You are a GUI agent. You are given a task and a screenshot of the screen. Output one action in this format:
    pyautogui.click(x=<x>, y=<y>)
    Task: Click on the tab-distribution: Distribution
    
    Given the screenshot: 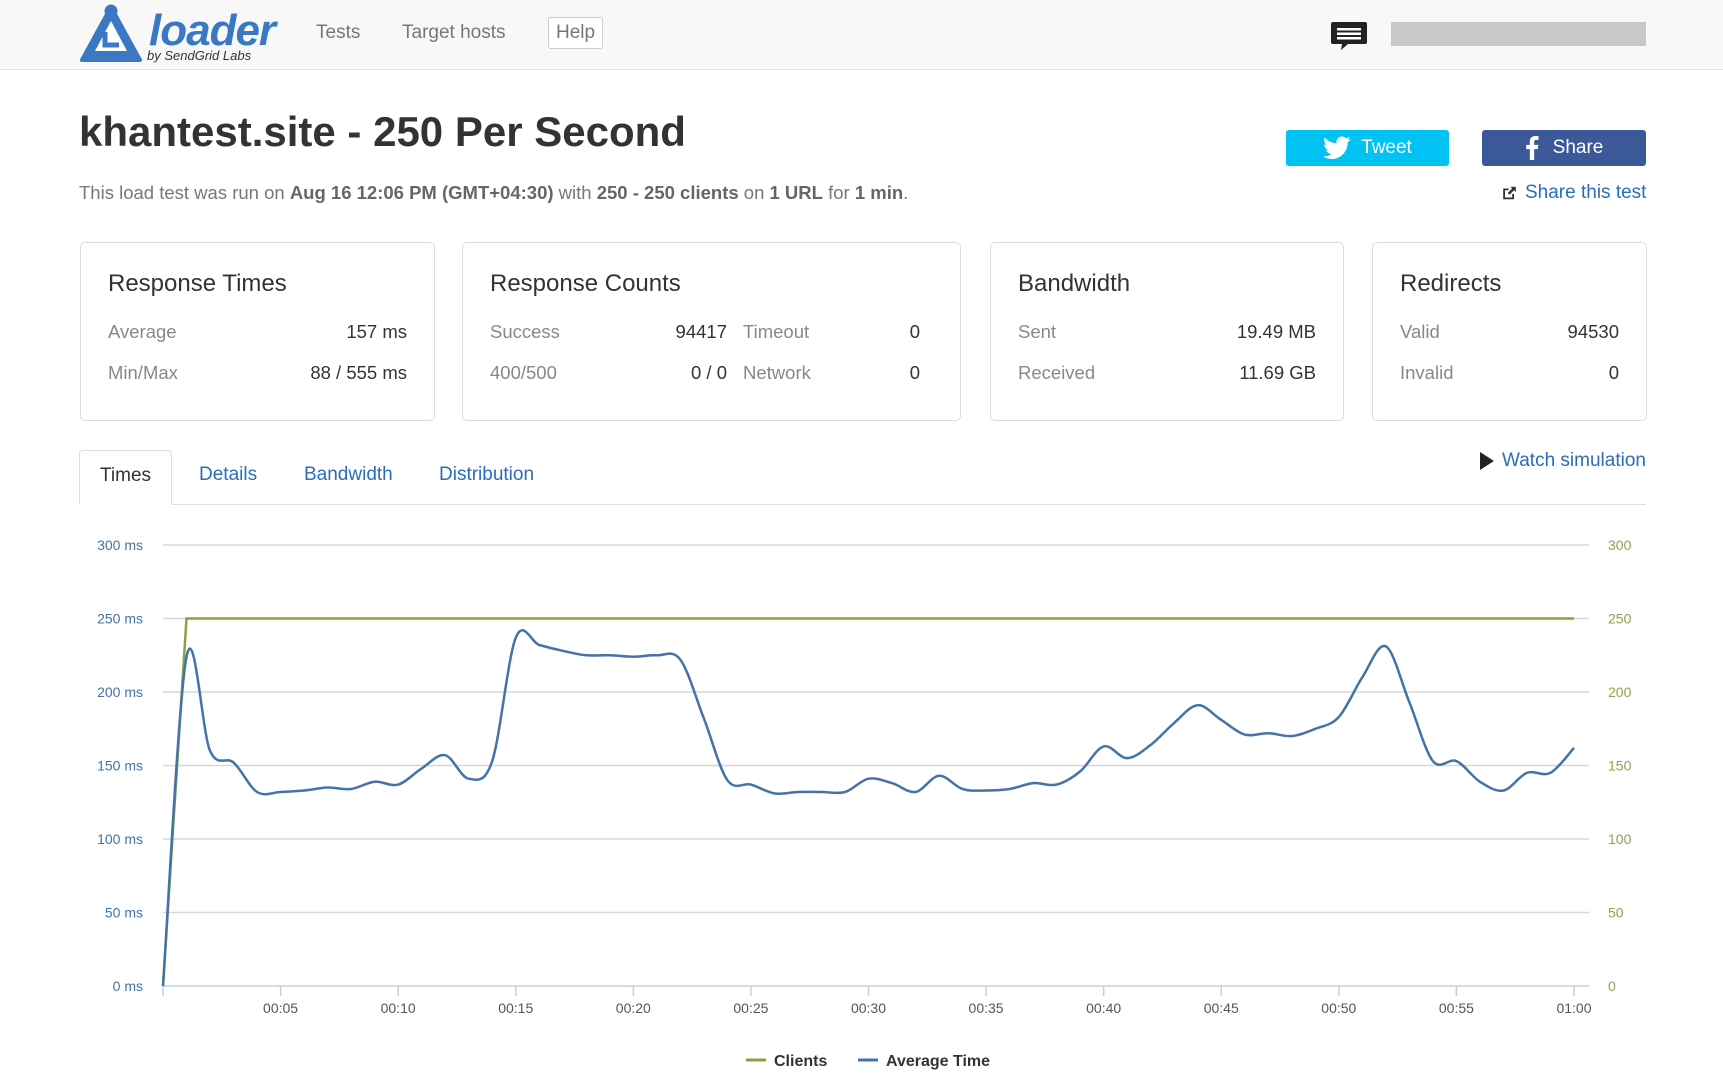 What is the action you would take?
    pyautogui.click(x=487, y=474)
    